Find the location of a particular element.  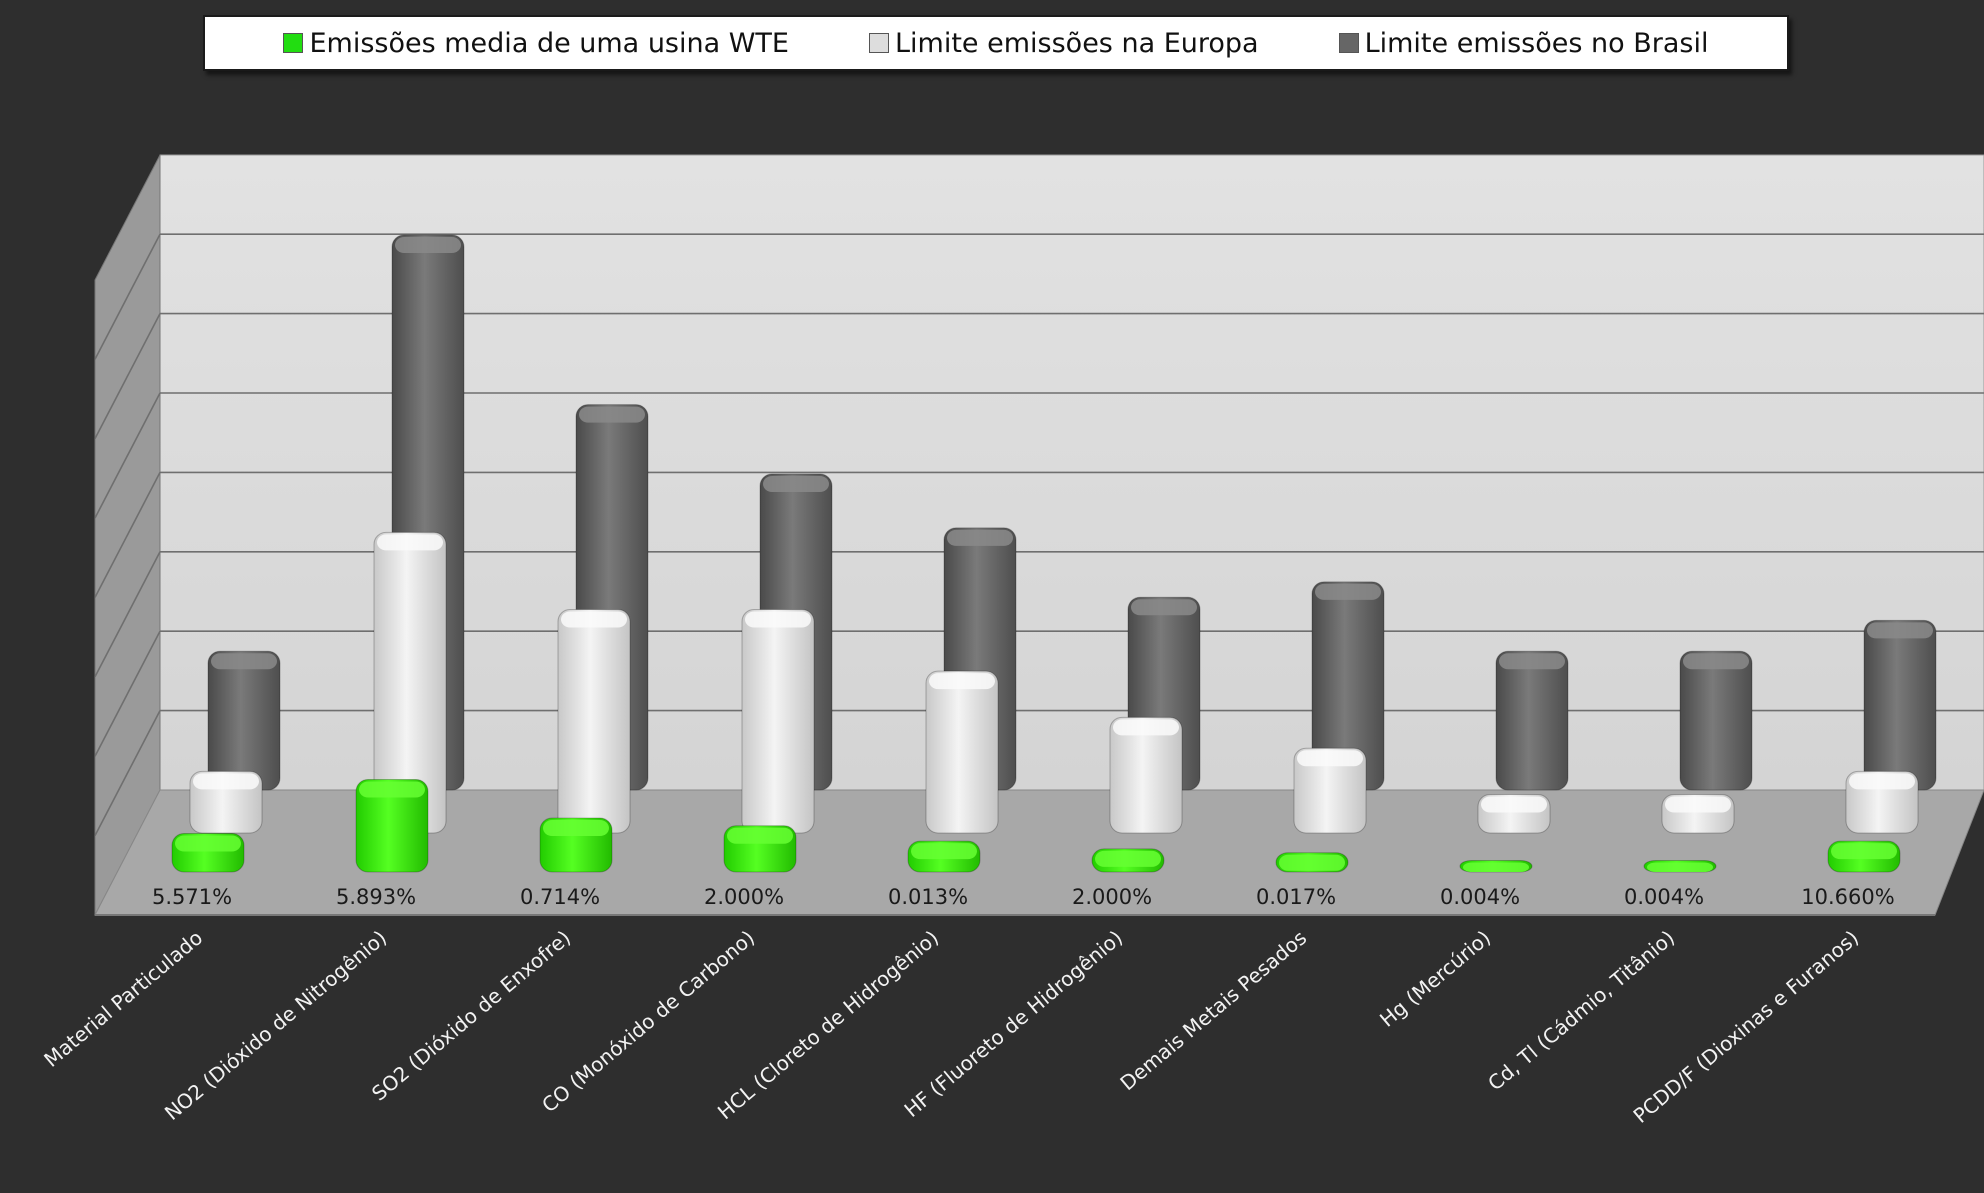

legend-item-wte: Emissões media de uma usina WTE is located at coordinates (536, 43).